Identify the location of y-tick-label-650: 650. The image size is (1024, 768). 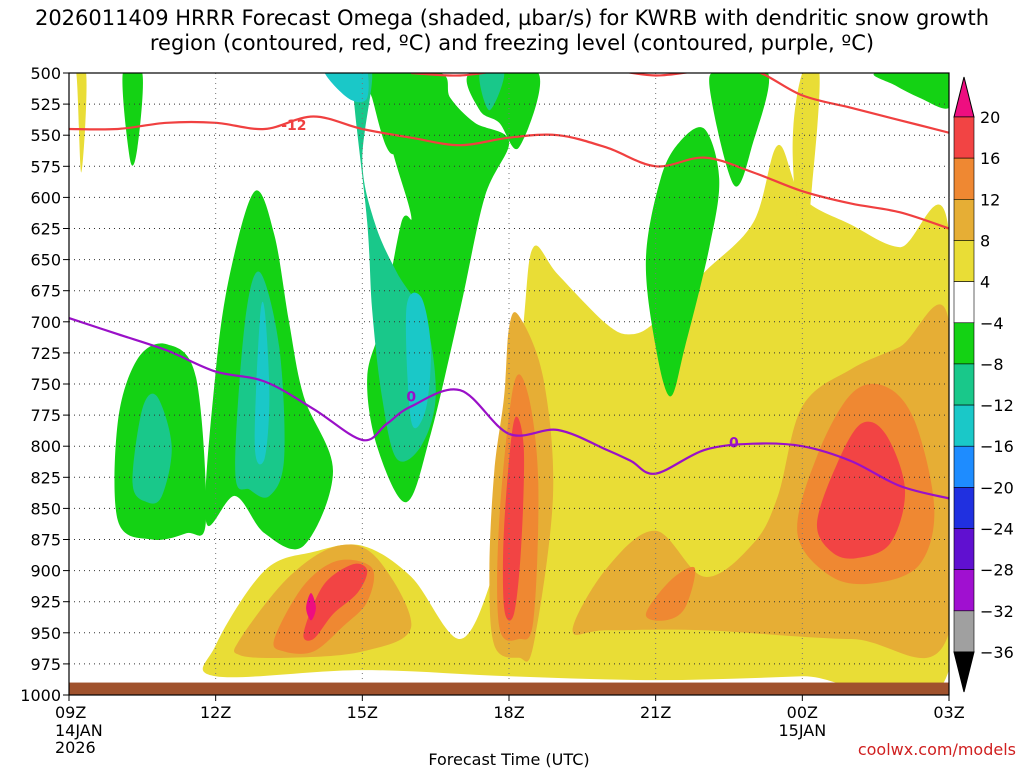
(45, 260).